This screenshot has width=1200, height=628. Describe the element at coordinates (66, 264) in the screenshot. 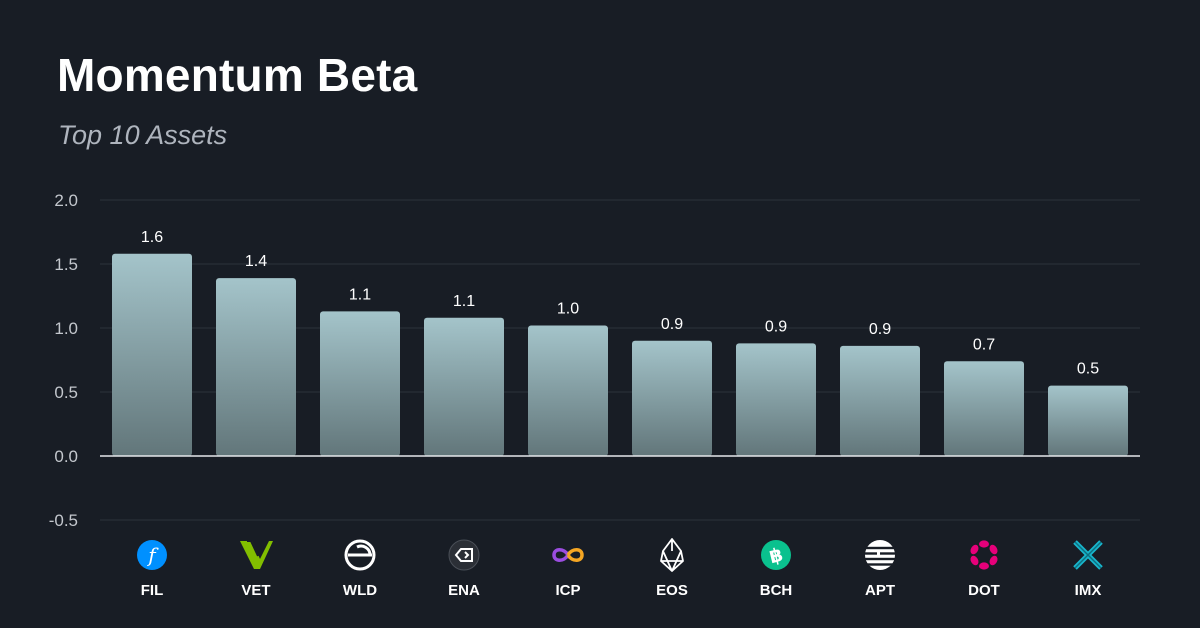

I see `y-tick-label: 1.5` at that location.